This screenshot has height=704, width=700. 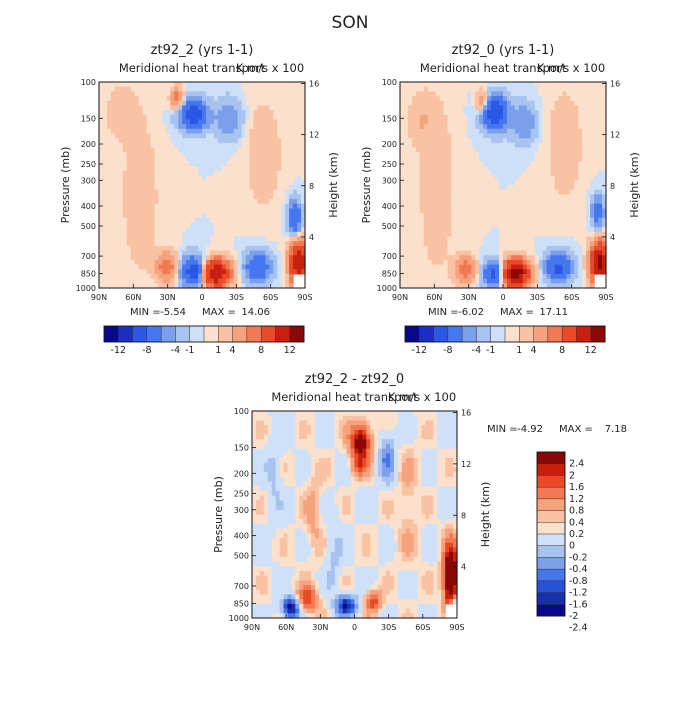 I want to click on panel1-ytick-label: 250, so click(x=88, y=164).